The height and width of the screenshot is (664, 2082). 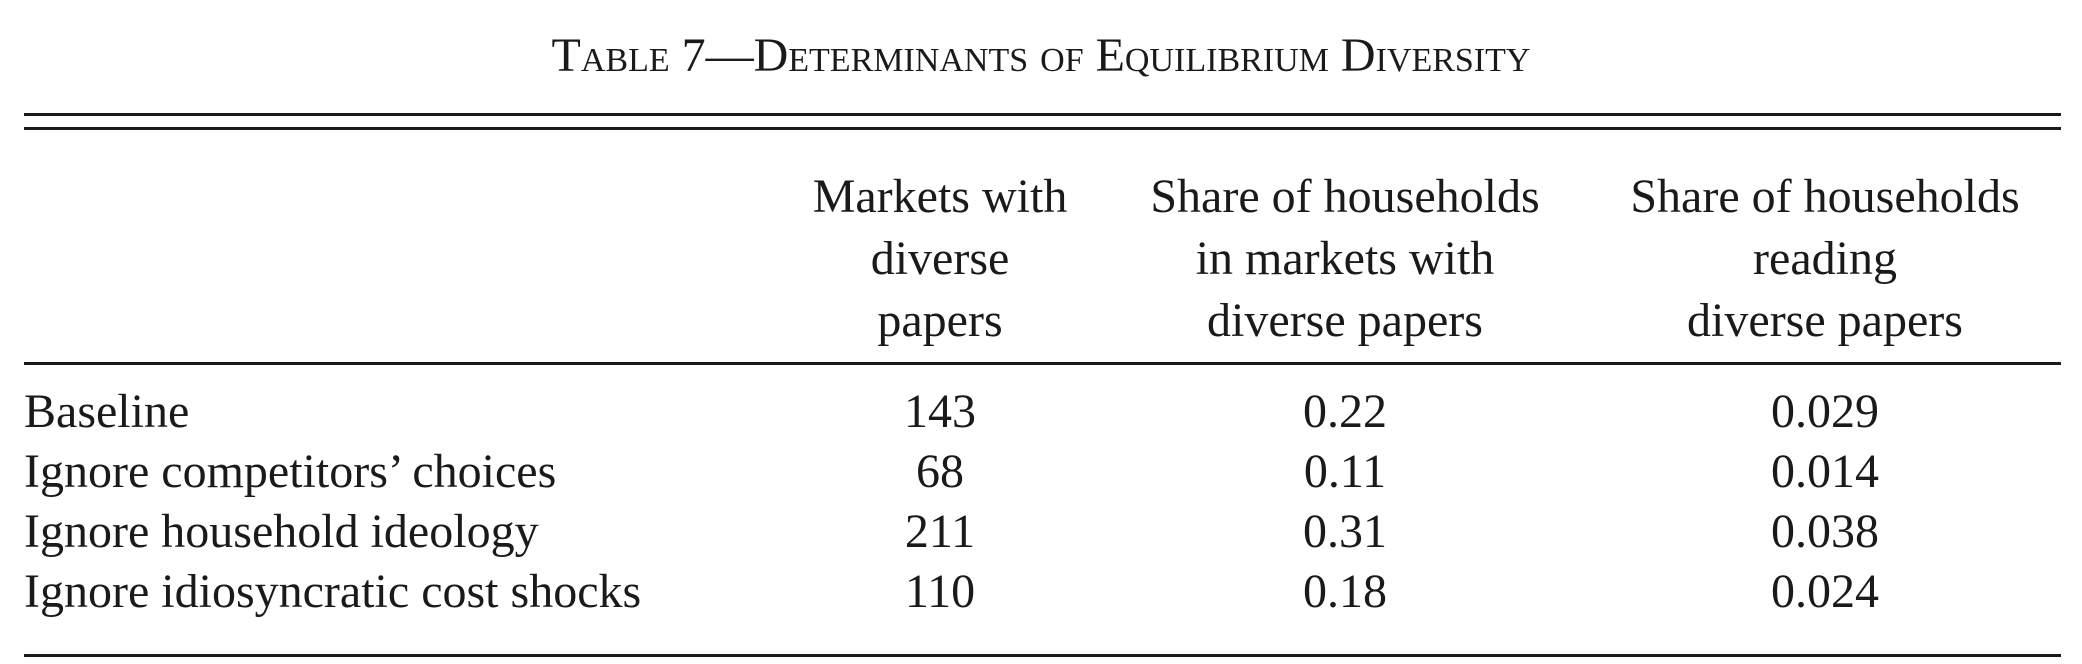 What do you see at coordinates (940, 320) in the screenshot?
I see `column-header-line: papers` at bounding box center [940, 320].